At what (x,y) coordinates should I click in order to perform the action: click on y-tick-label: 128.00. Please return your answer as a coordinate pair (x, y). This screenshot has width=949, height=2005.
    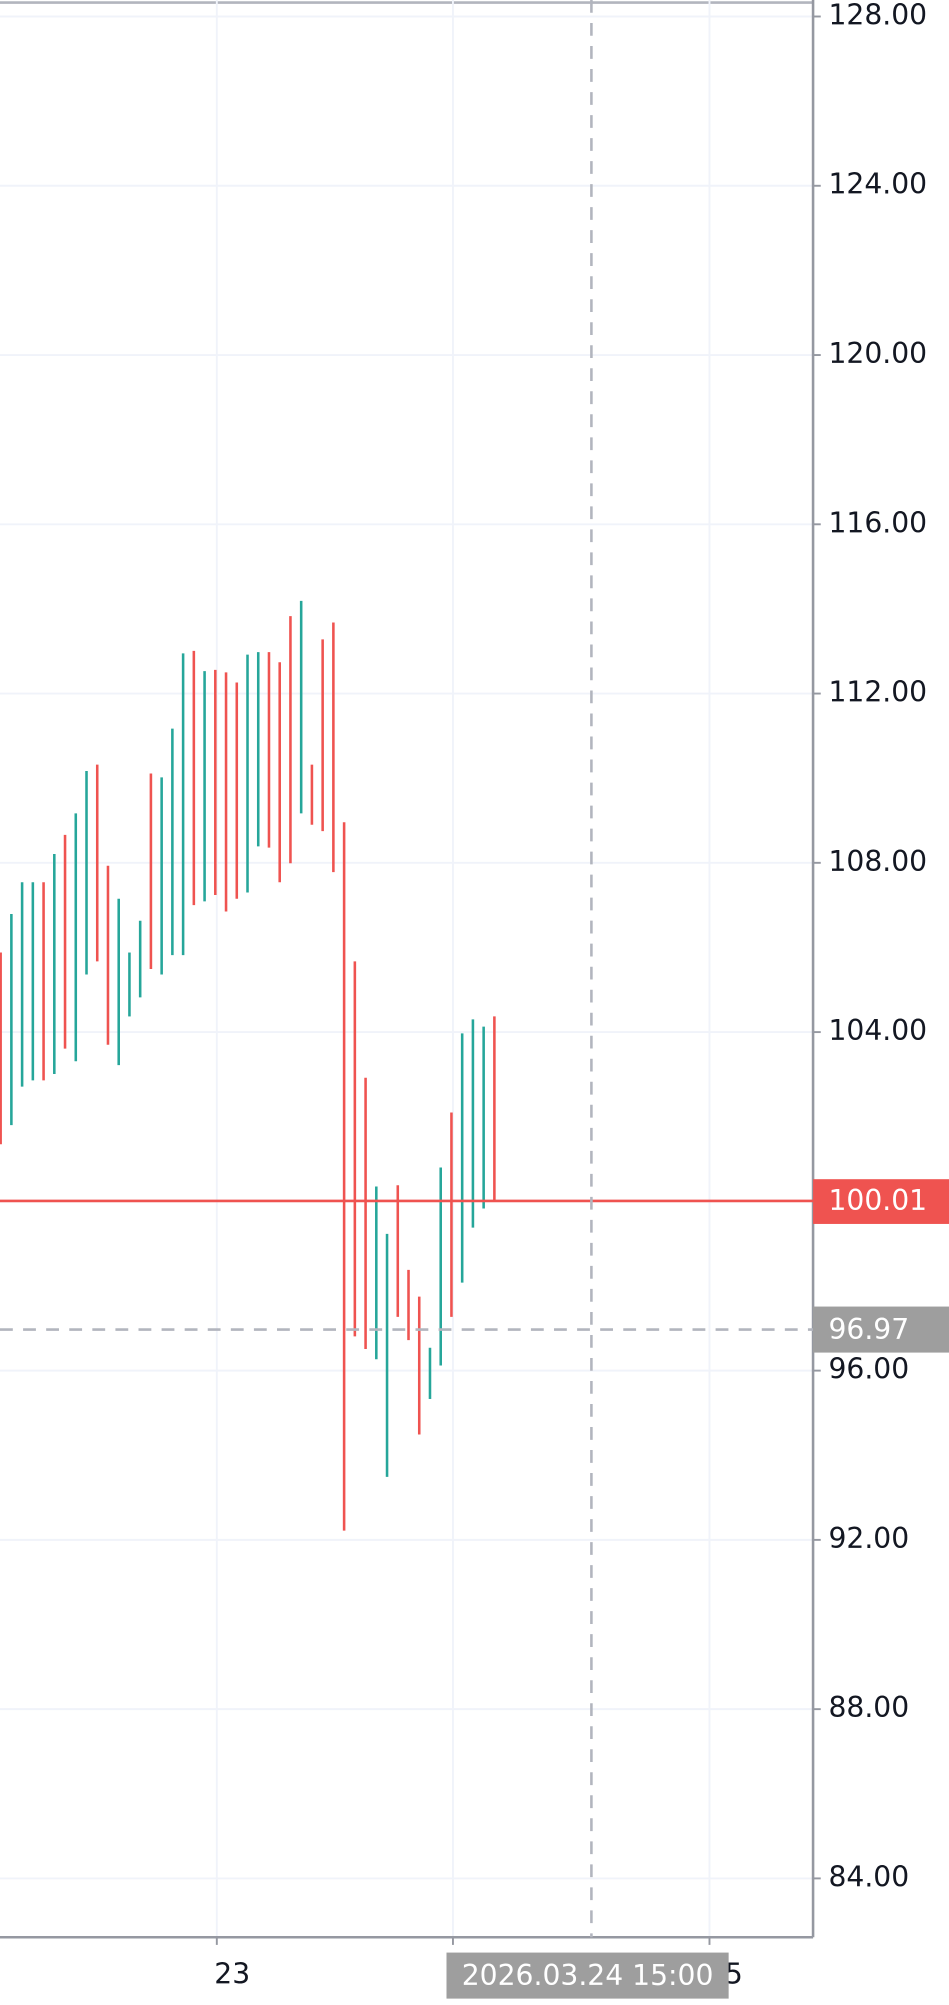
    Looking at the image, I should click on (877, 15).